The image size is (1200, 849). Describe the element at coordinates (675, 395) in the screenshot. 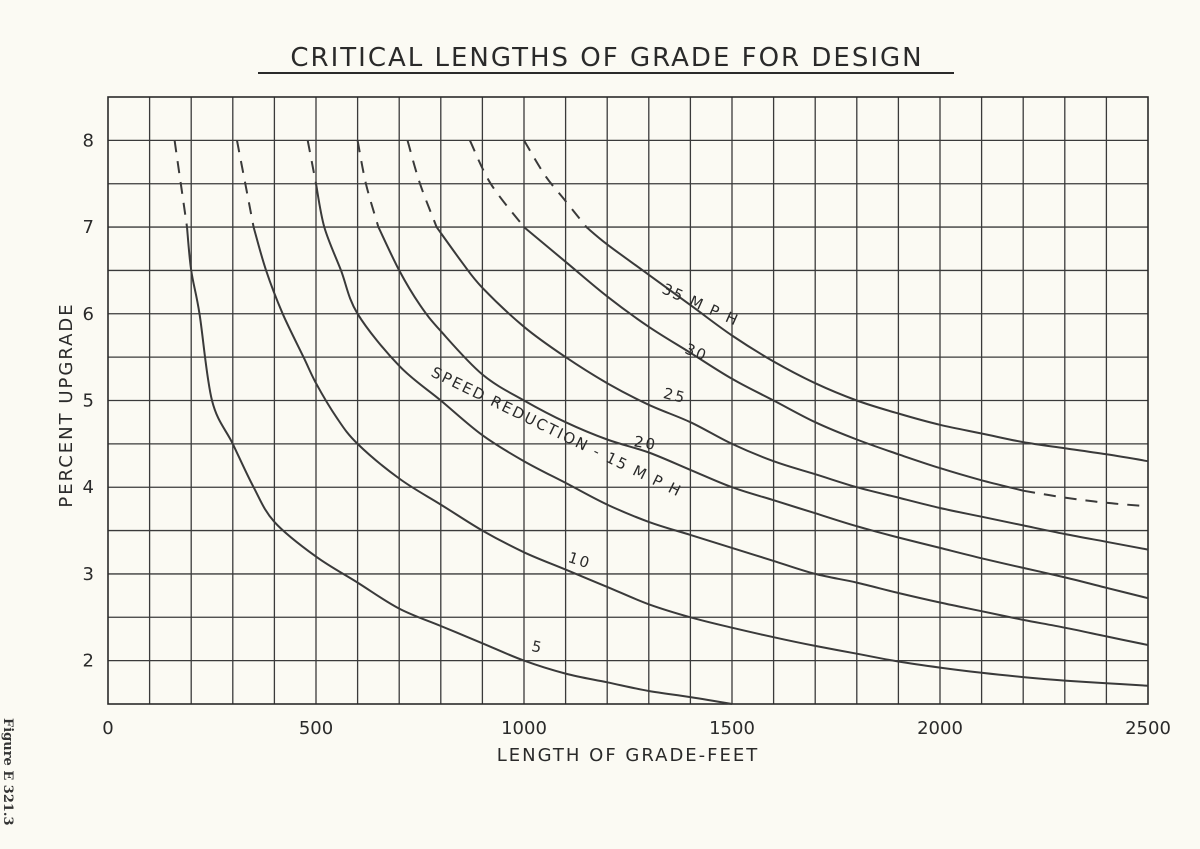

I see `curve-label: 25` at that location.